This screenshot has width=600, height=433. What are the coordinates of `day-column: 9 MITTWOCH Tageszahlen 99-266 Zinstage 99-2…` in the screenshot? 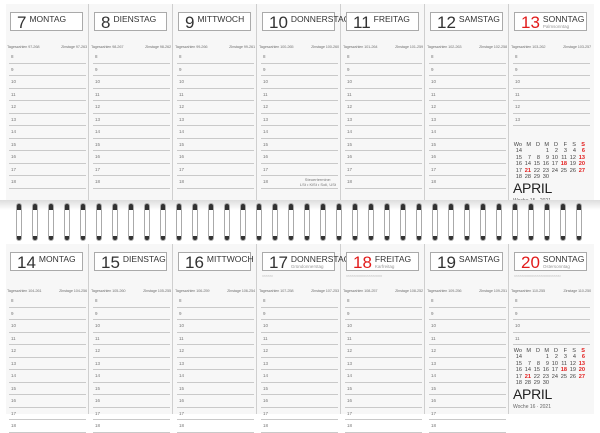 It's located at (215, 104).